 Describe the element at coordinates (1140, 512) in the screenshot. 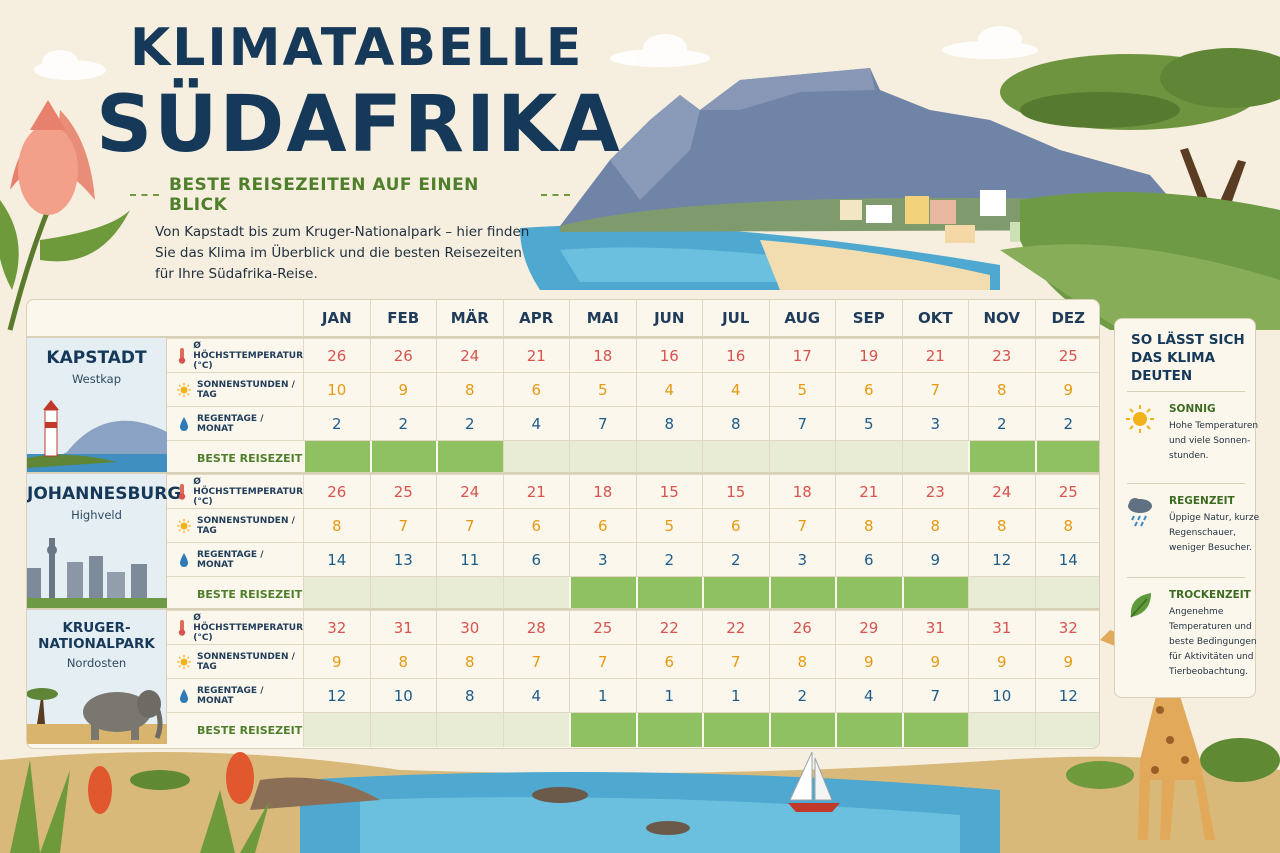

I see `rain-cloud-icon` at that location.